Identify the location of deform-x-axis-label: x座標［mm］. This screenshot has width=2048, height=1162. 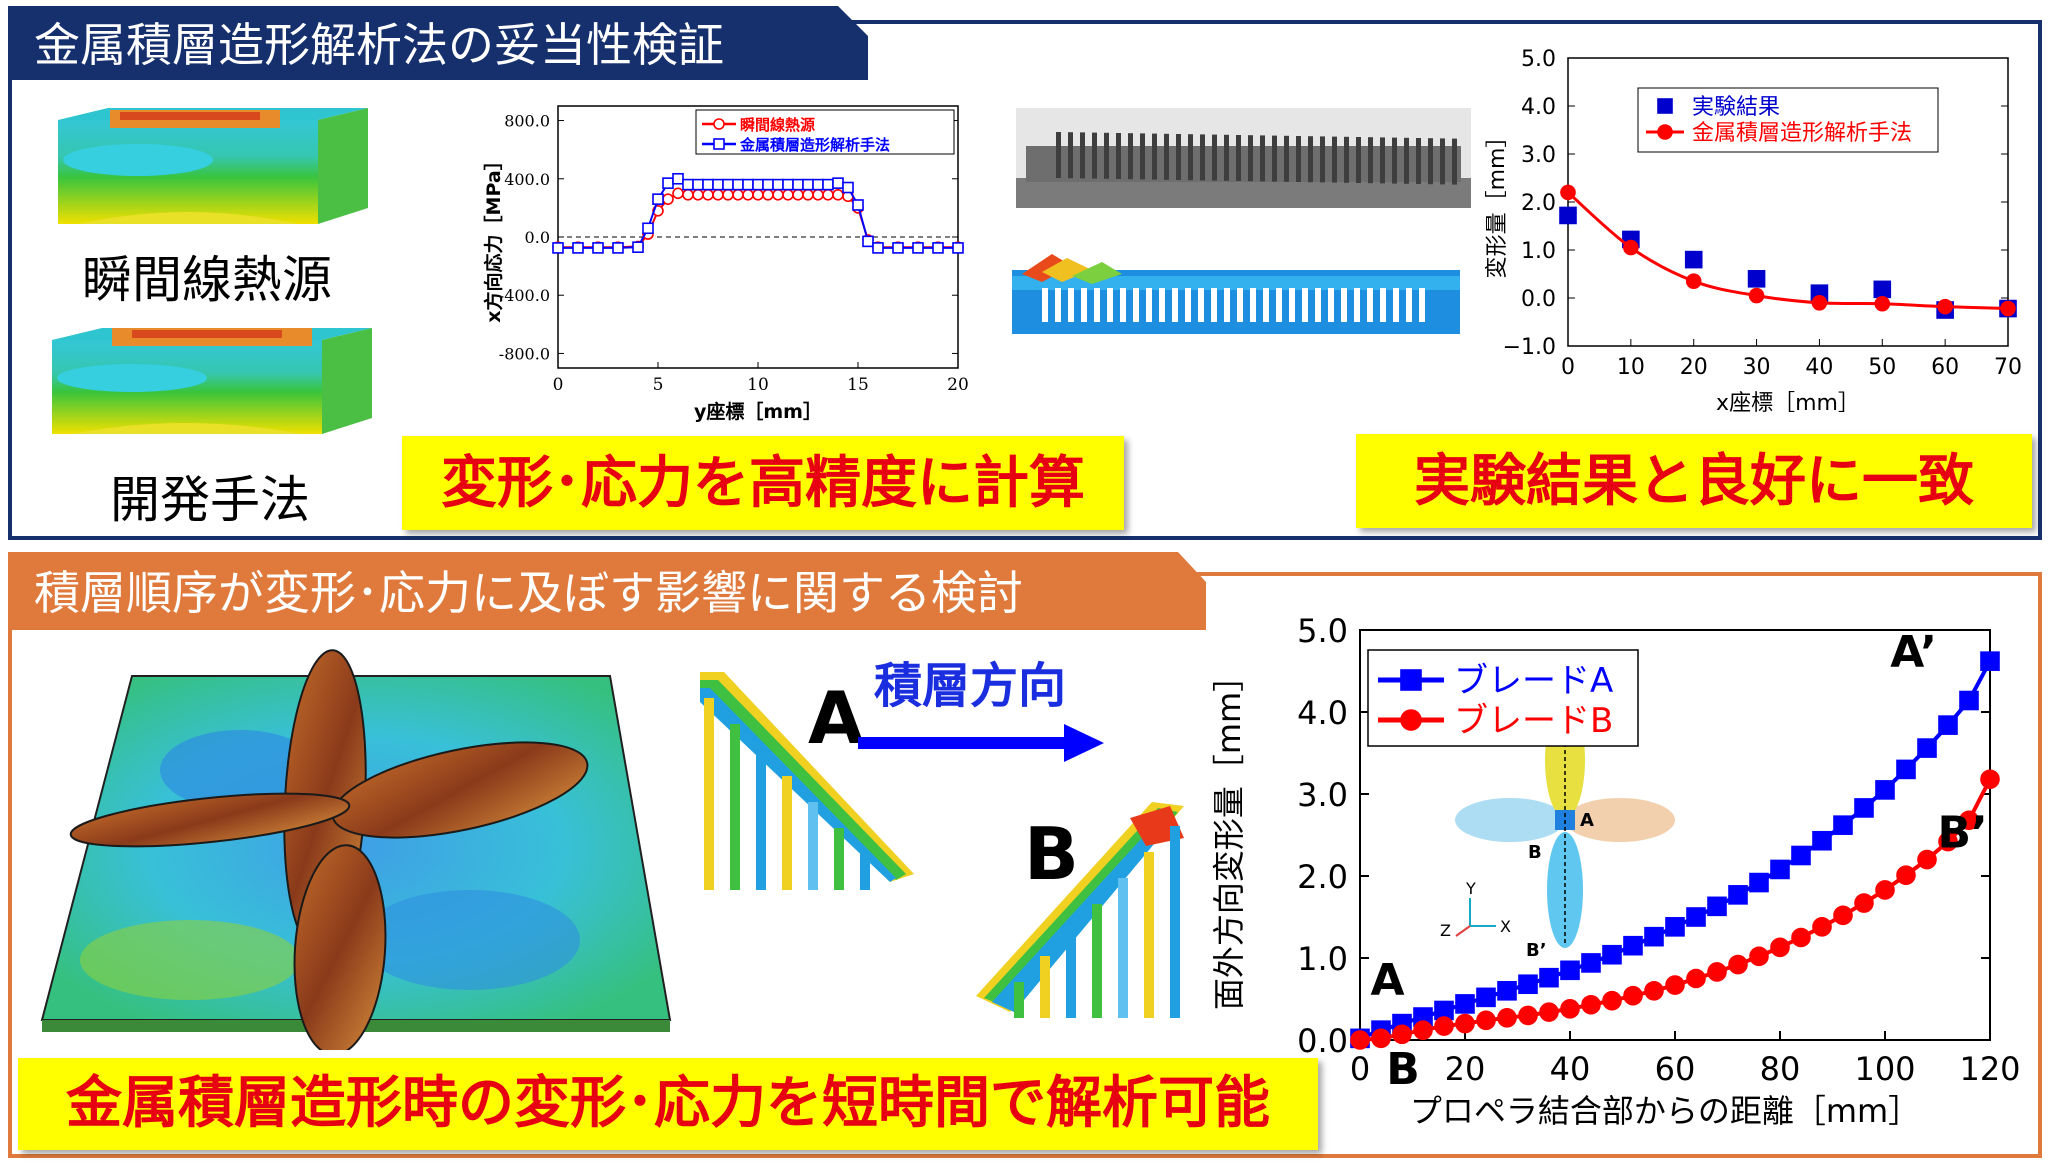
(1788, 403).